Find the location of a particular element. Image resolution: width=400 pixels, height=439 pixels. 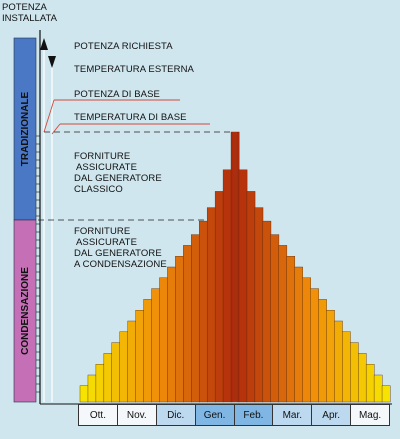

month-label: Feb. is located at coordinates (254, 415).